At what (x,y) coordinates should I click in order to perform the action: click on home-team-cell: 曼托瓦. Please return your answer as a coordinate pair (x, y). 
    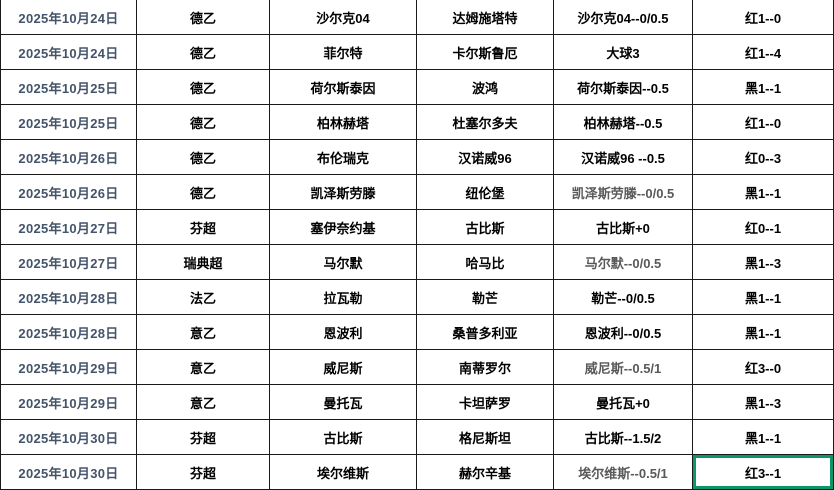
    Looking at the image, I should click on (343, 402).